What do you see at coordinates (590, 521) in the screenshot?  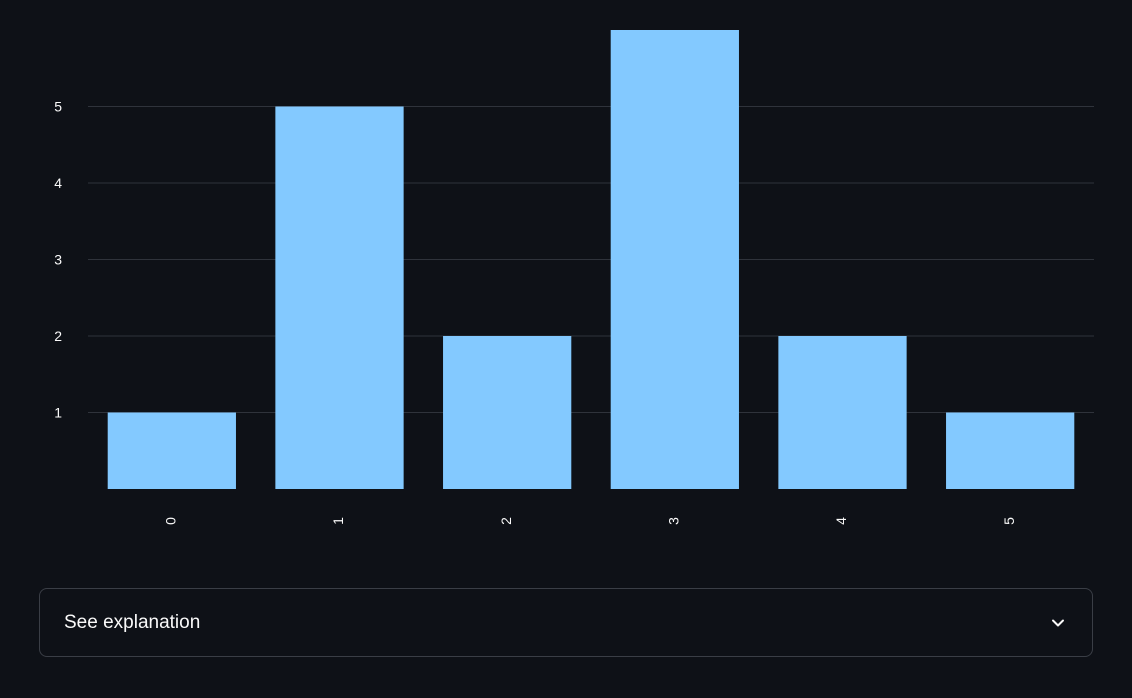 I see `x-axis-ticks: 0 1 2 3 4 5` at bounding box center [590, 521].